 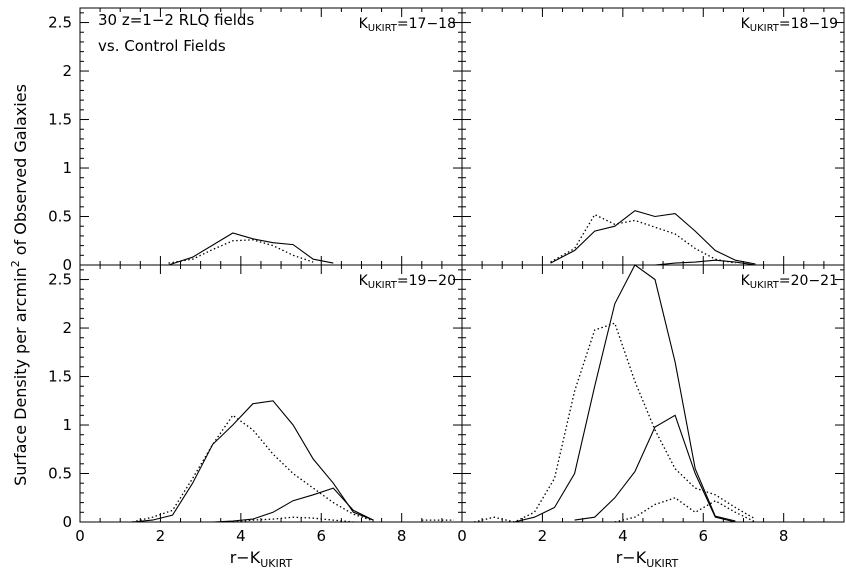 What do you see at coordinates (407, 25) in the screenshot?
I see `panel-label: KUKIRT=17−18` at bounding box center [407, 25].